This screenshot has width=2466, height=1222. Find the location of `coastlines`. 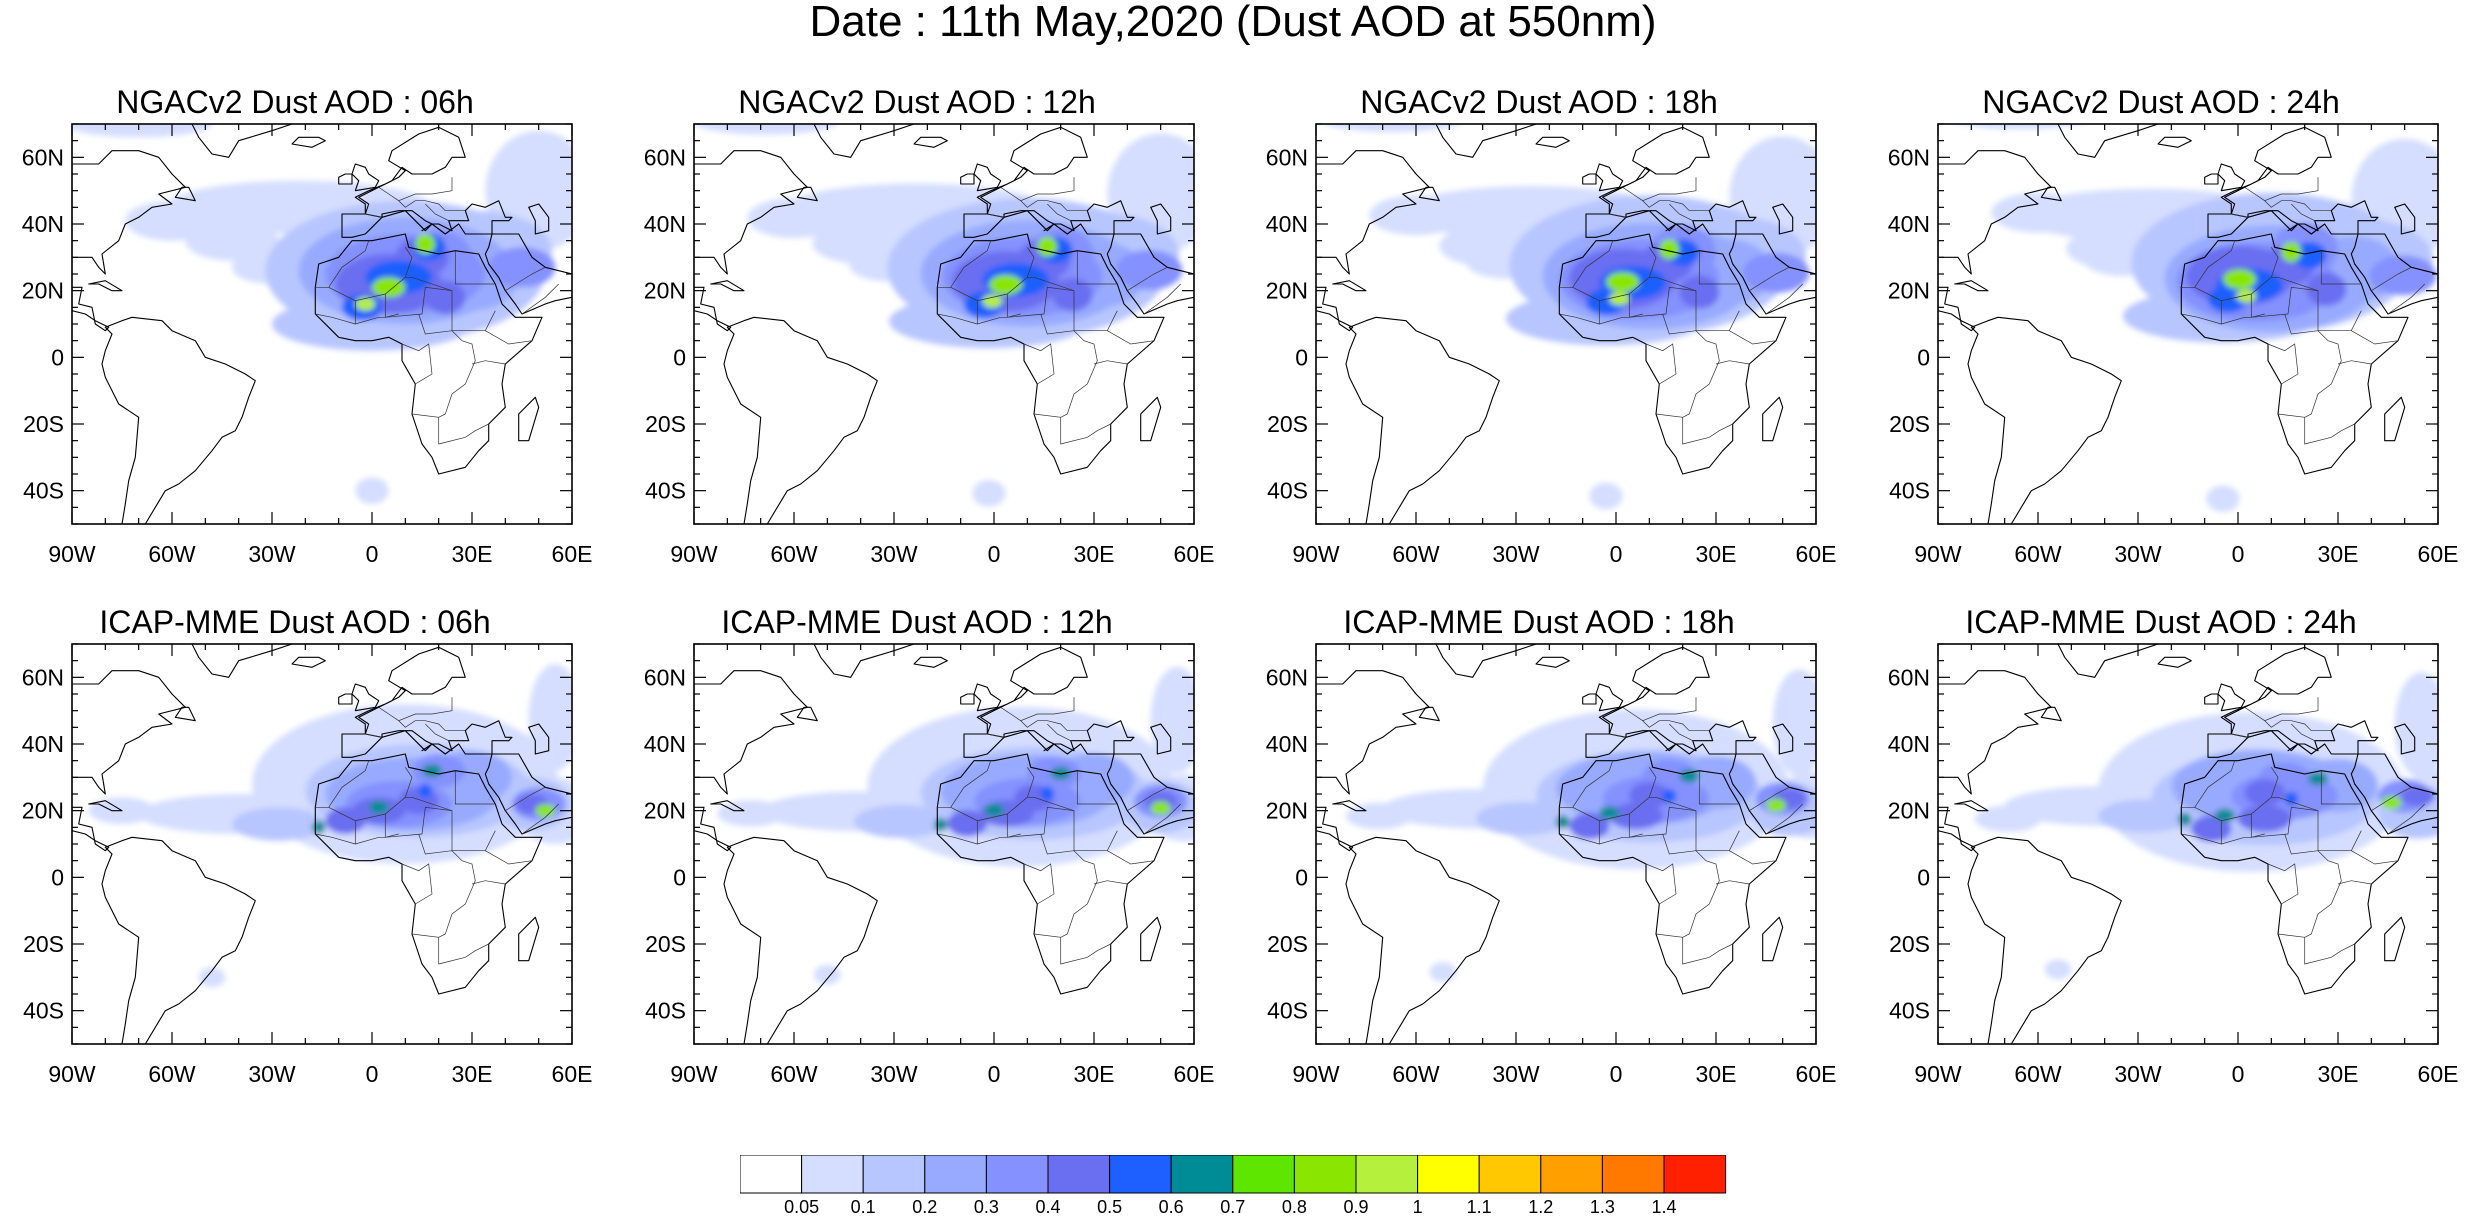

coastlines is located at coordinates (2188, 324).